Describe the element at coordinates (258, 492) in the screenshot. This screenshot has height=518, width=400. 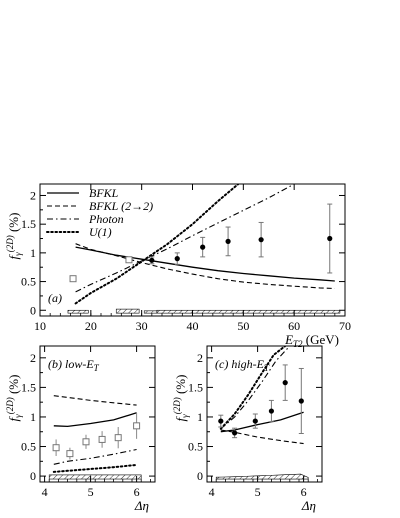
I see `x-tick-label-c: 5` at that location.